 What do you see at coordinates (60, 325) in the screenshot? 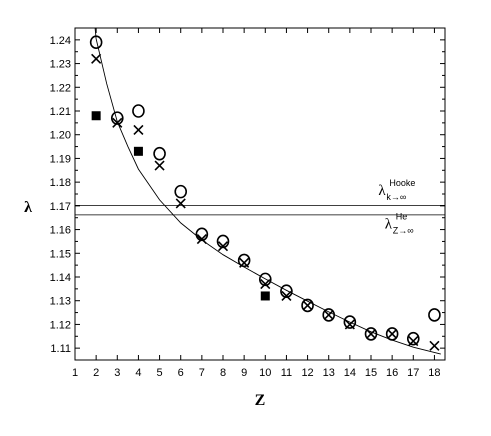
I see `y-tick-label: 1.12` at bounding box center [60, 325].